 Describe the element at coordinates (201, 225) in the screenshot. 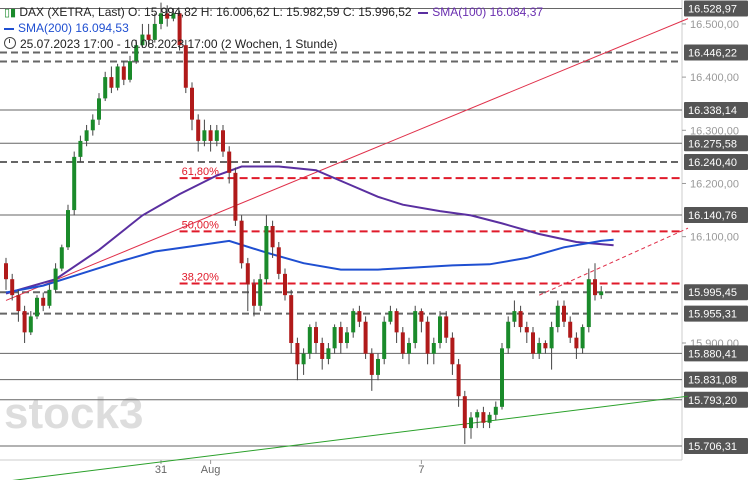

I see `fib-label: 50,00%` at that location.